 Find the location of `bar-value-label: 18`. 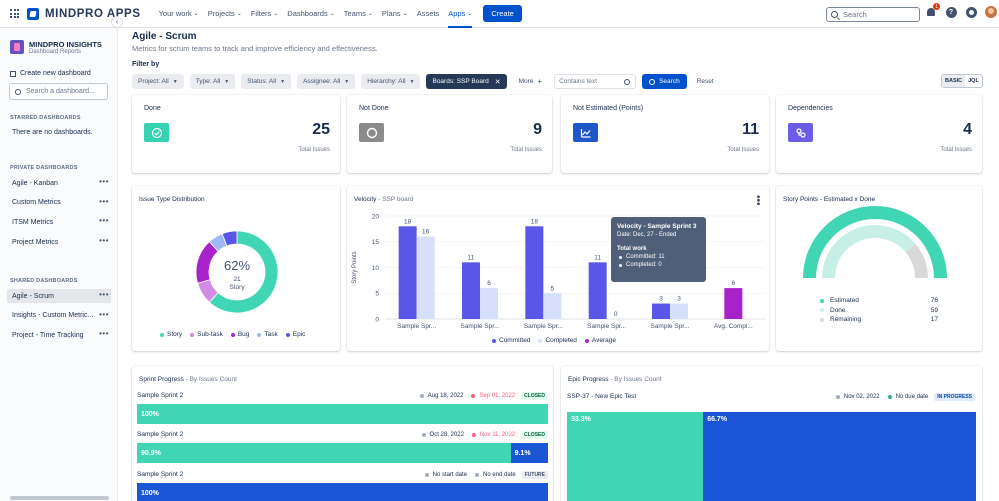

bar-value-label: 18 is located at coordinates (408, 221).